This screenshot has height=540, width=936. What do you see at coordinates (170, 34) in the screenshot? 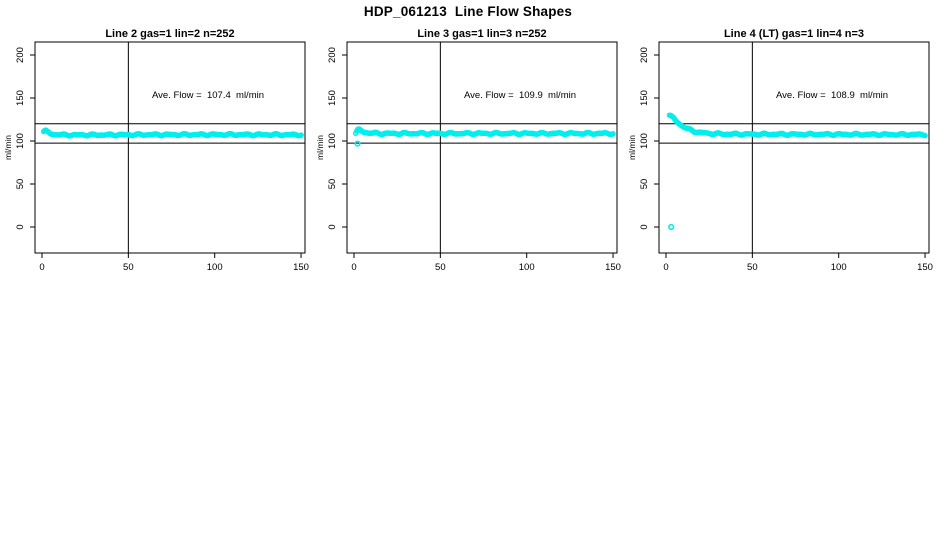
I see `panel-1-title: Line 2 gas=1 lin=2 n=252` at bounding box center [170, 34].